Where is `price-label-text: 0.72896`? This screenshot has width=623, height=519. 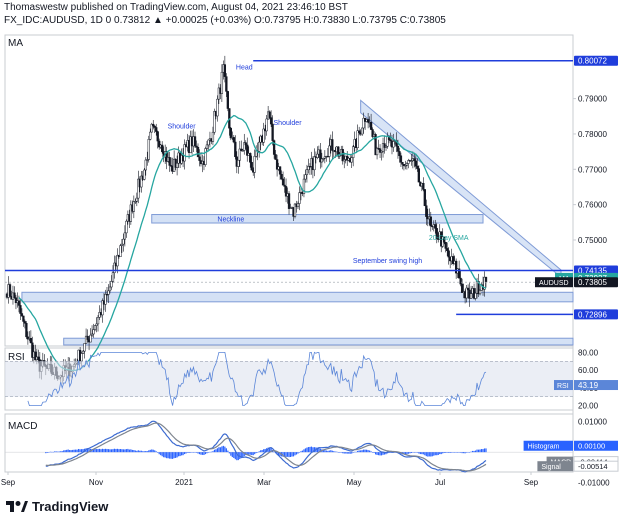 price-label-text: 0.72896 is located at coordinates (592, 314).